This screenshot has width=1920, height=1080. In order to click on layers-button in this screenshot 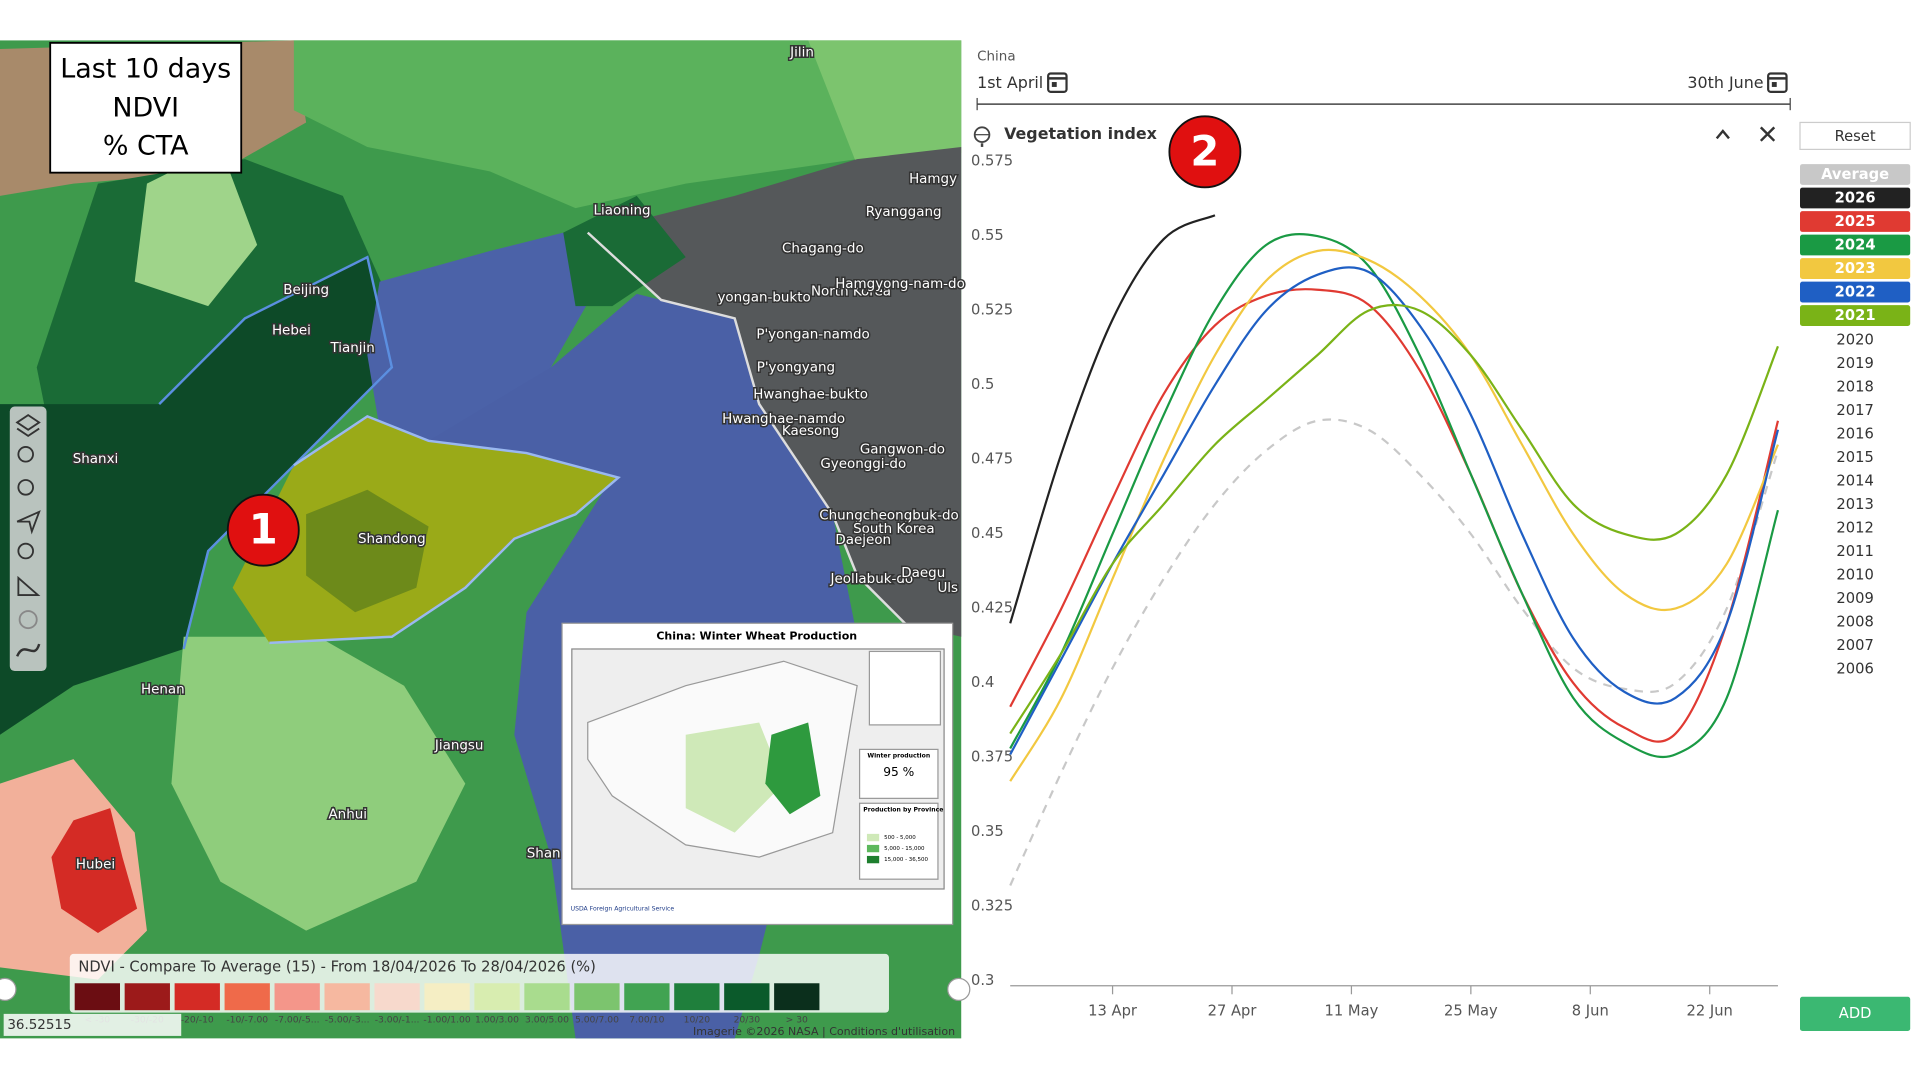, I will do `click(28, 425)`.